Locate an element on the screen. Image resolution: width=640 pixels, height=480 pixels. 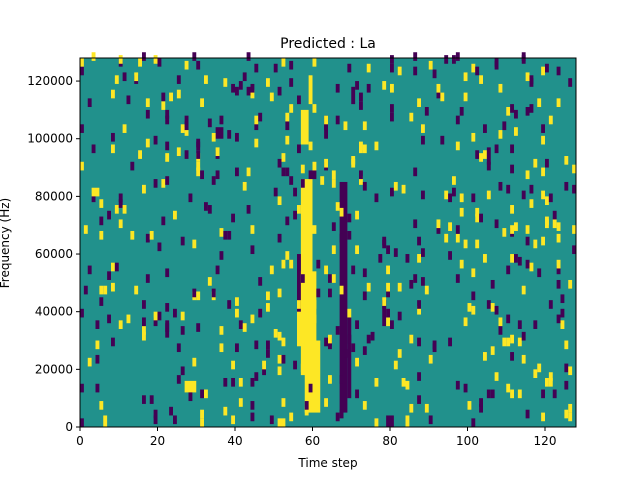
y-tick-label: 80000 is located at coordinates (54, 196).